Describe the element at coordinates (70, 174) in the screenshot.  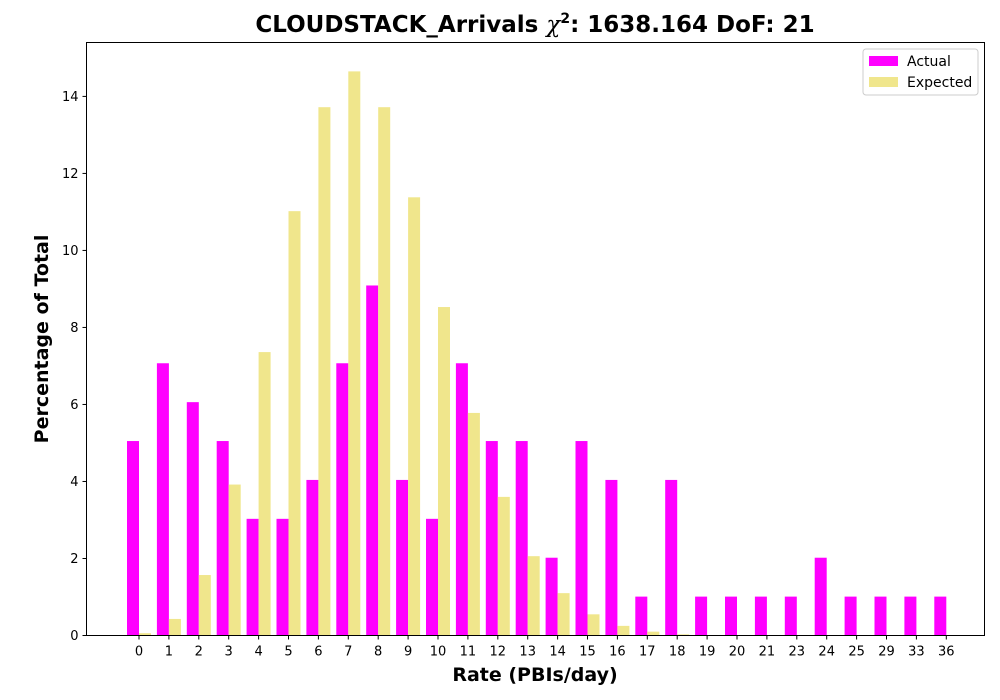
I see `y-tick-label: 12` at that location.